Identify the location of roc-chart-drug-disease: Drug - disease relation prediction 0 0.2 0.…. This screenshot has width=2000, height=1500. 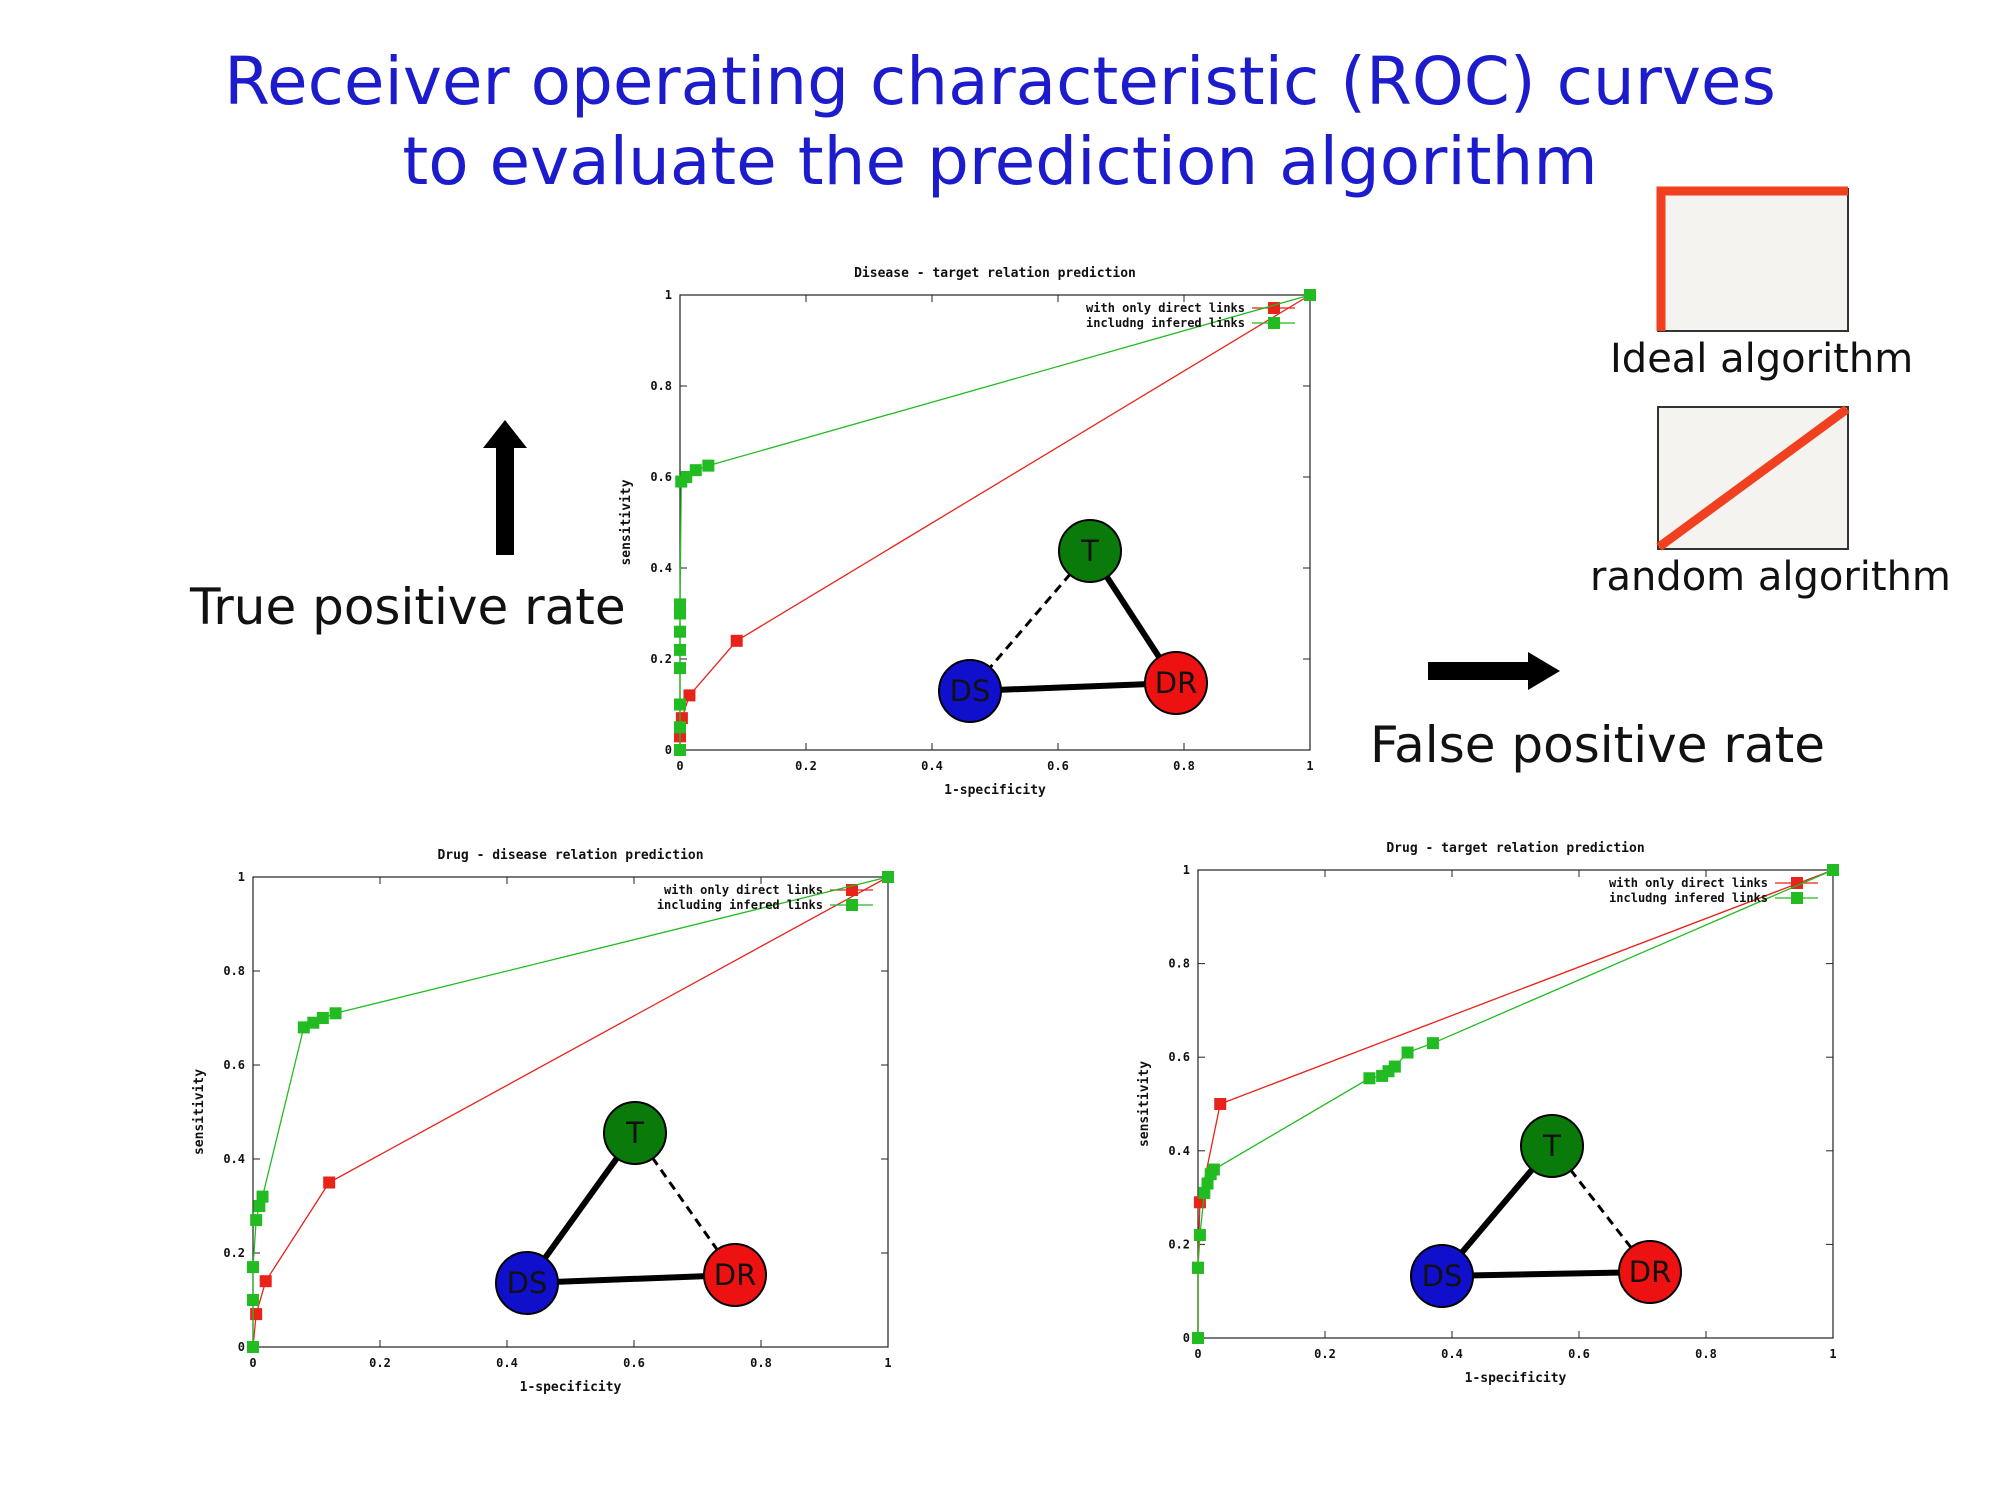
(543, 1121).